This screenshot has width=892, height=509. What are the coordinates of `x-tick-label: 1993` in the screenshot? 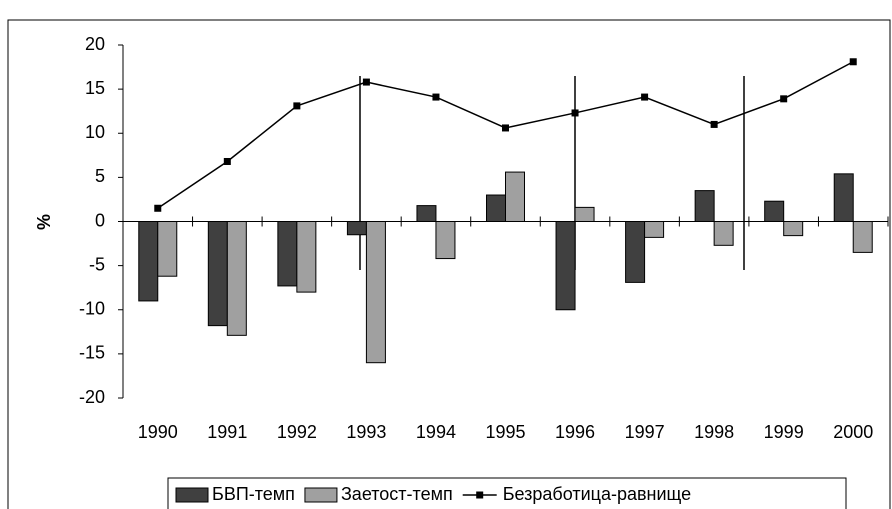 It's located at (366, 432).